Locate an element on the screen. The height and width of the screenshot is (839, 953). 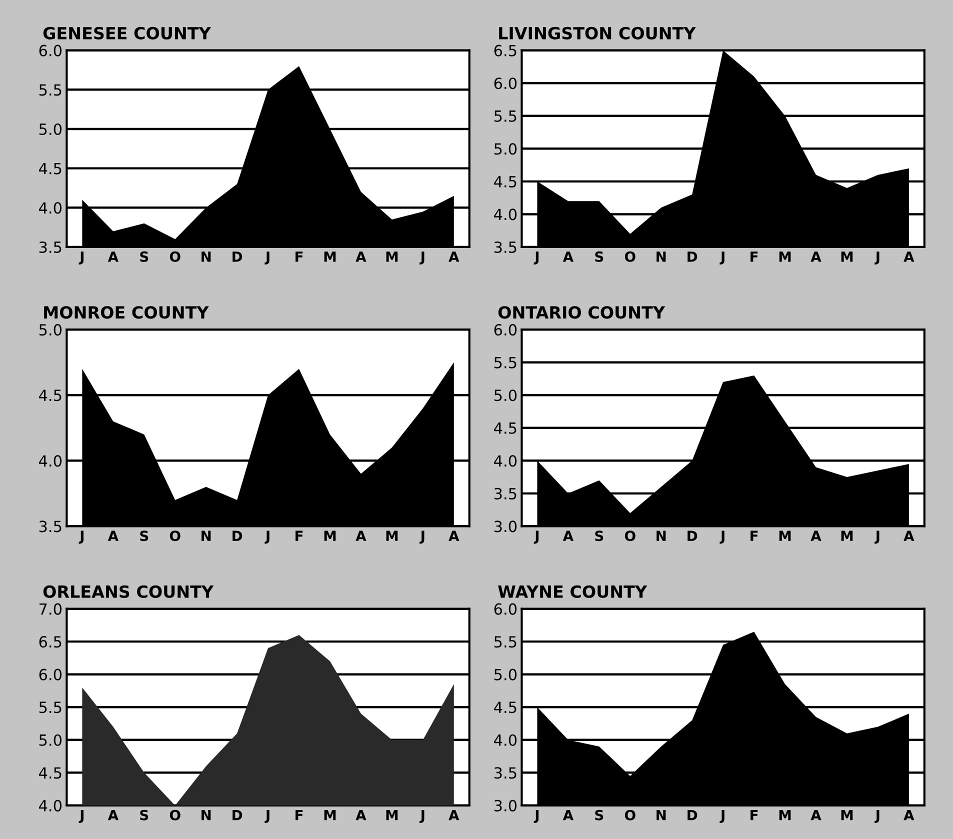
chart-title: ONTARIO COUNTY is located at coordinates (582, 312).